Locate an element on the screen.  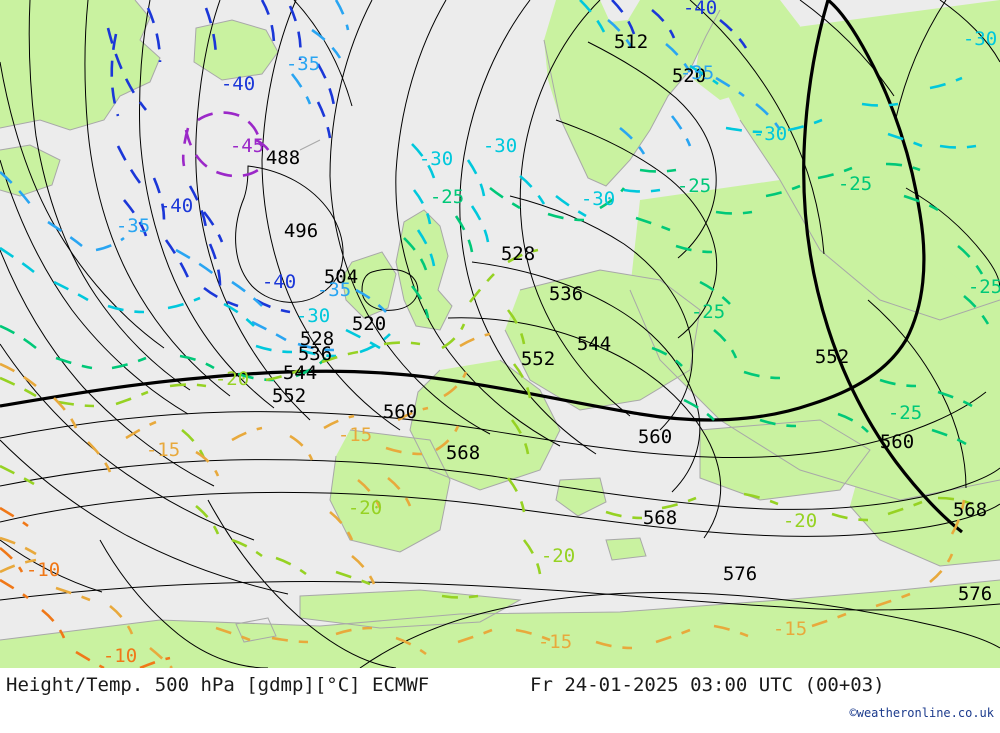
height-contour-label: 512 is located at coordinates (631, 42).